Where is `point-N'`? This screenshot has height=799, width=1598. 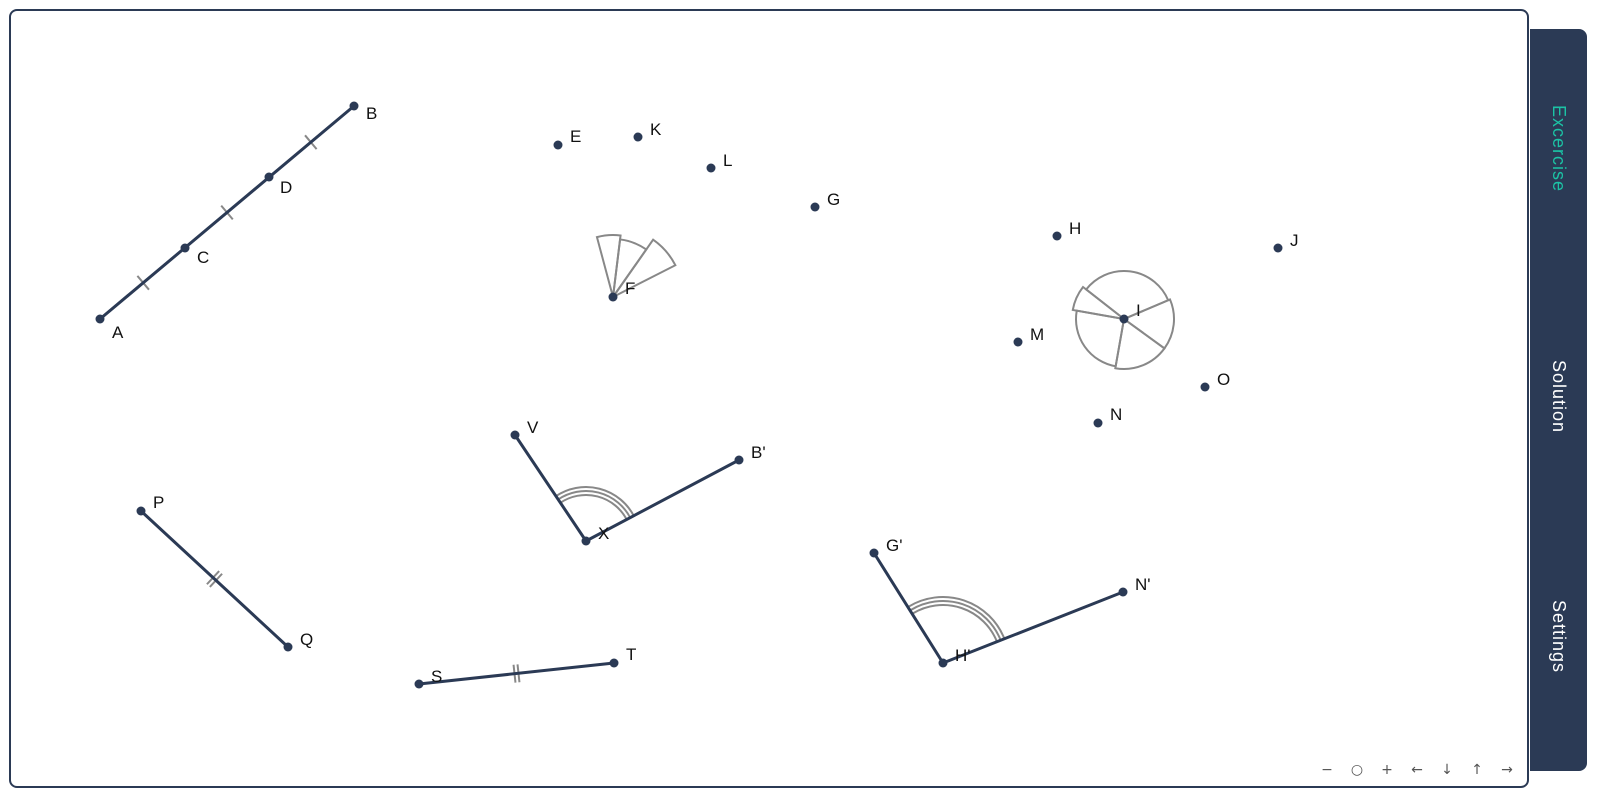 point-N' is located at coordinates (1123, 592).